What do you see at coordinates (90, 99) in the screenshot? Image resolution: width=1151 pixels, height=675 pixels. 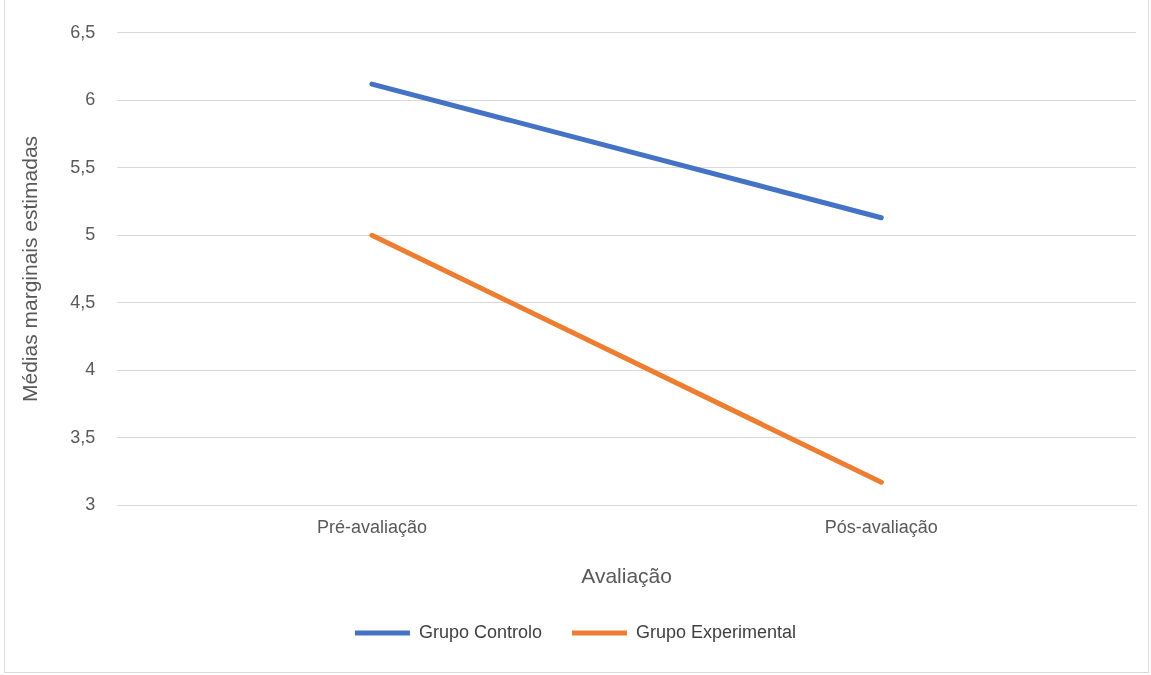 I see `y-tick-label: 6` at bounding box center [90, 99].